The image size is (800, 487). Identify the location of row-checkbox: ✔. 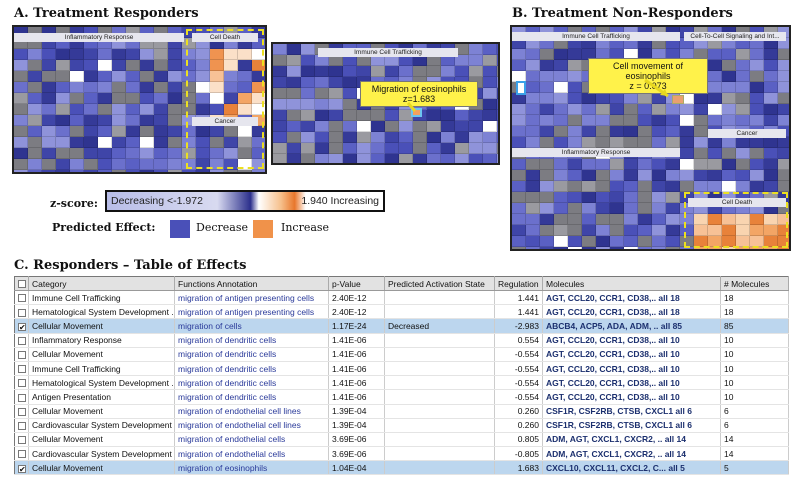
(21, 468).